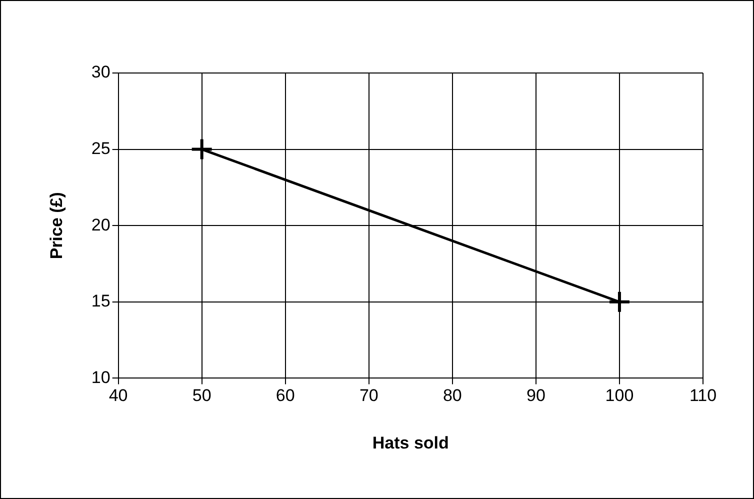  What do you see at coordinates (100, 72) in the screenshot?
I see `y-tick-label: 30` at bounding box center [100, 72].